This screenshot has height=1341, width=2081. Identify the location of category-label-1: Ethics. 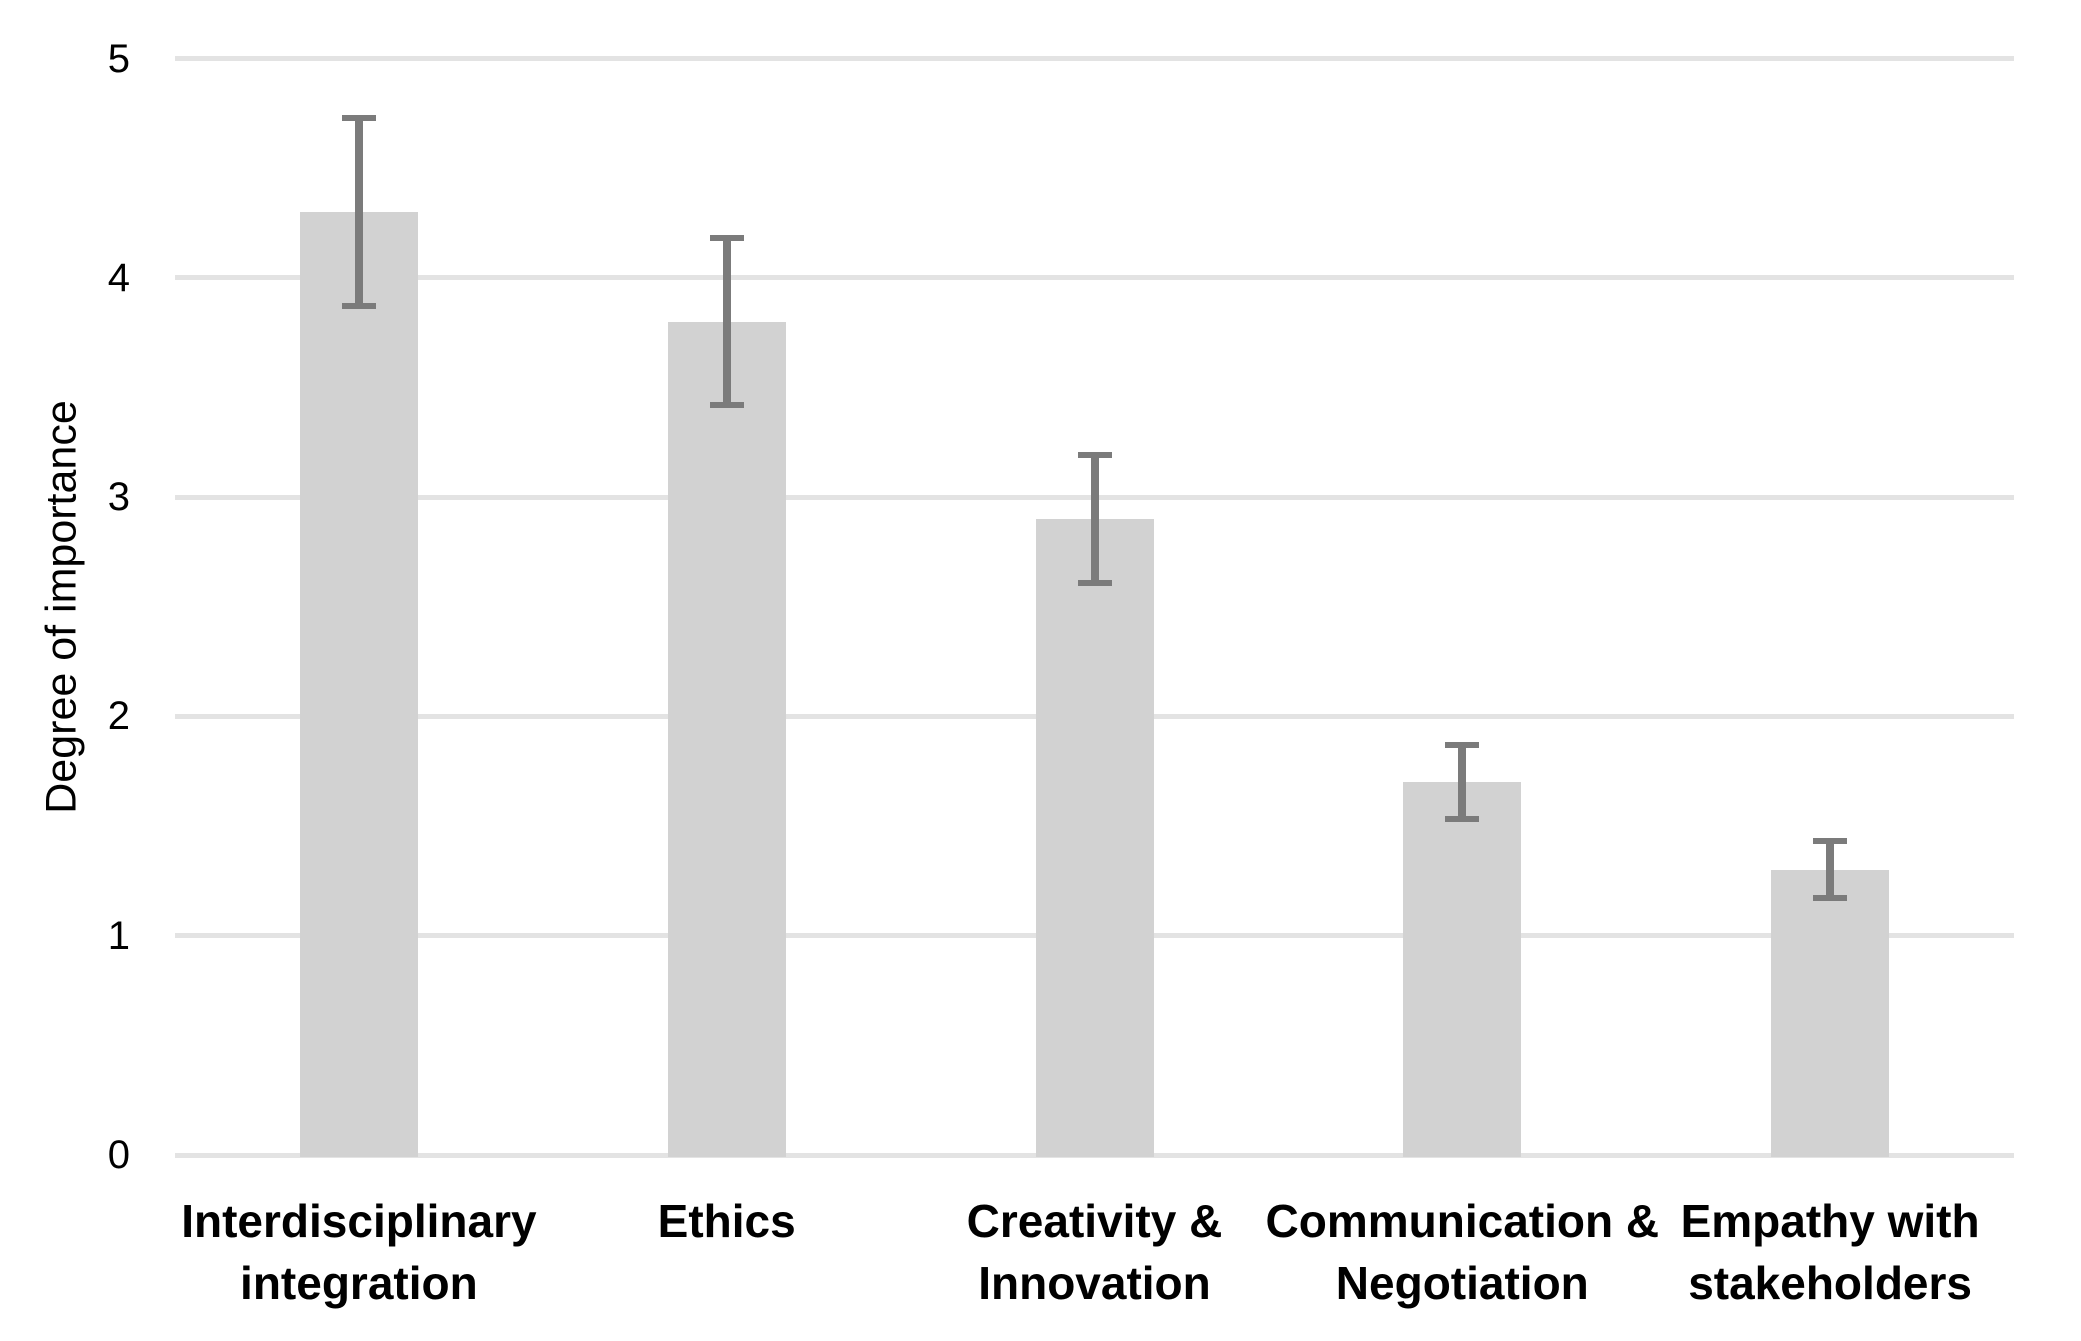
(727, 1221).